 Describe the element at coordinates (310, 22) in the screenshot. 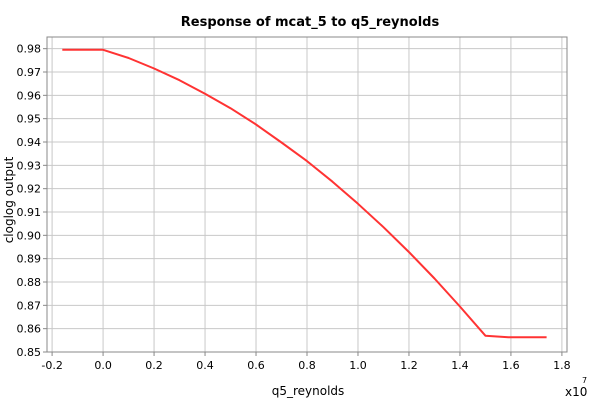

I see `chart-title: Response of mcat_5 to q5_reynolds` at that location.